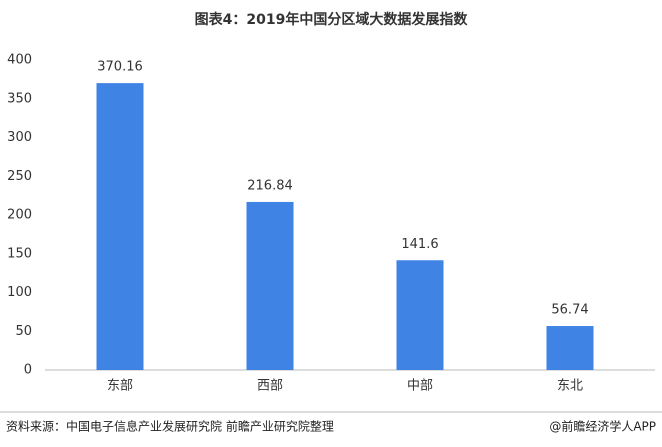 The width and height of the screenshot is (662, 447). What do you see at coordinates (19, 60) in the screenshot?
I see `y-tick-label: 400` at bounding box center [19, 60].